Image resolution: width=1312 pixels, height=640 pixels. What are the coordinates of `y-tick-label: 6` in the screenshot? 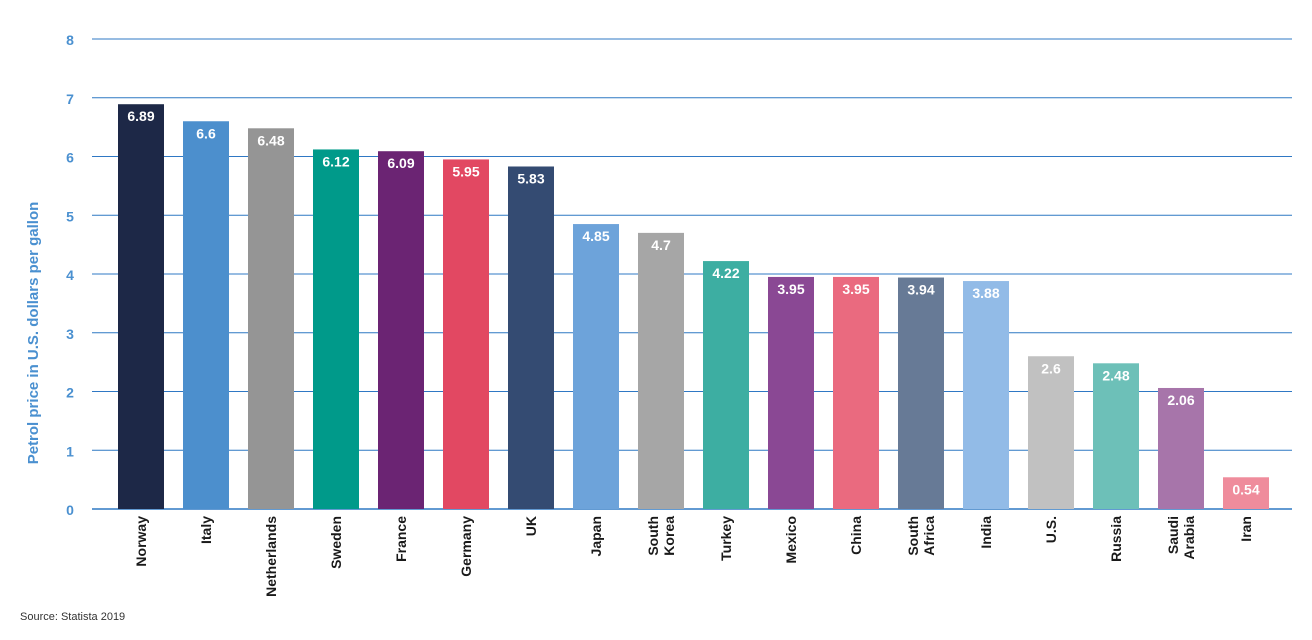 It's located at (70, 158).